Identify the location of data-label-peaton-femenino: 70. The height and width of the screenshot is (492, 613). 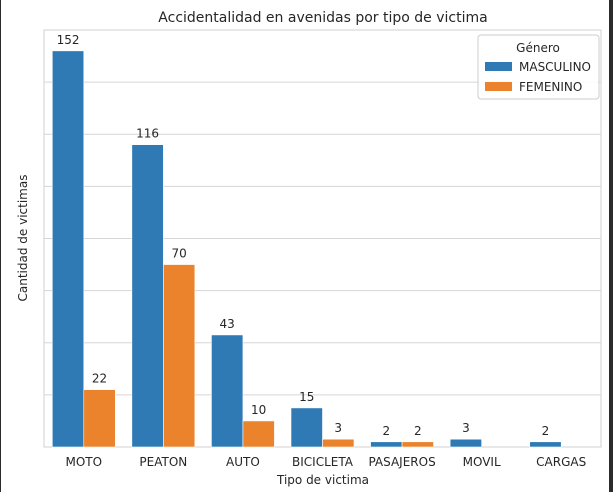
(178, 254).